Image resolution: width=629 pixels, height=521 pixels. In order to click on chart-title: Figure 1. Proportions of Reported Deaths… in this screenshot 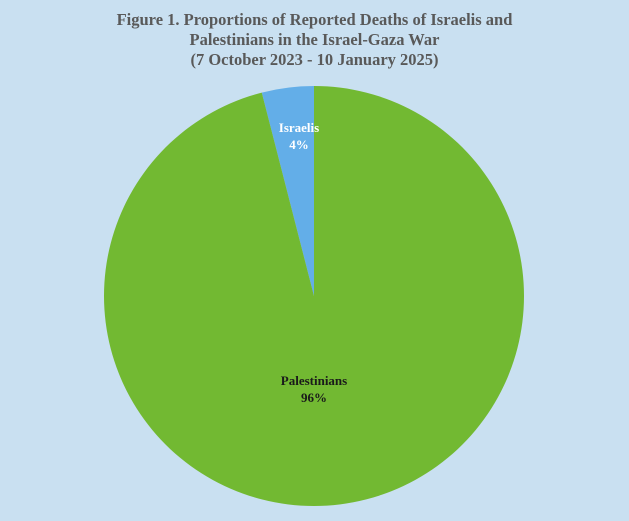, I will do `click(314, 40)`.